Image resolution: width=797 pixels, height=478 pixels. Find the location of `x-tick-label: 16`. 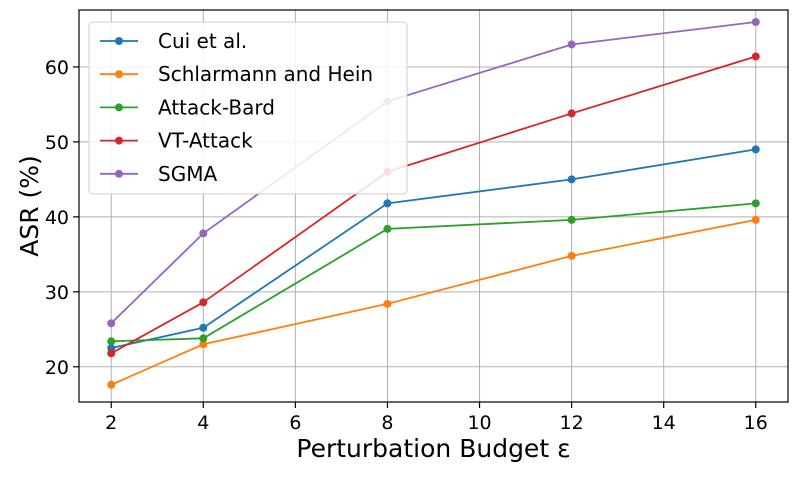

x-tick-label: 16 is located at coordinates (756, 423).